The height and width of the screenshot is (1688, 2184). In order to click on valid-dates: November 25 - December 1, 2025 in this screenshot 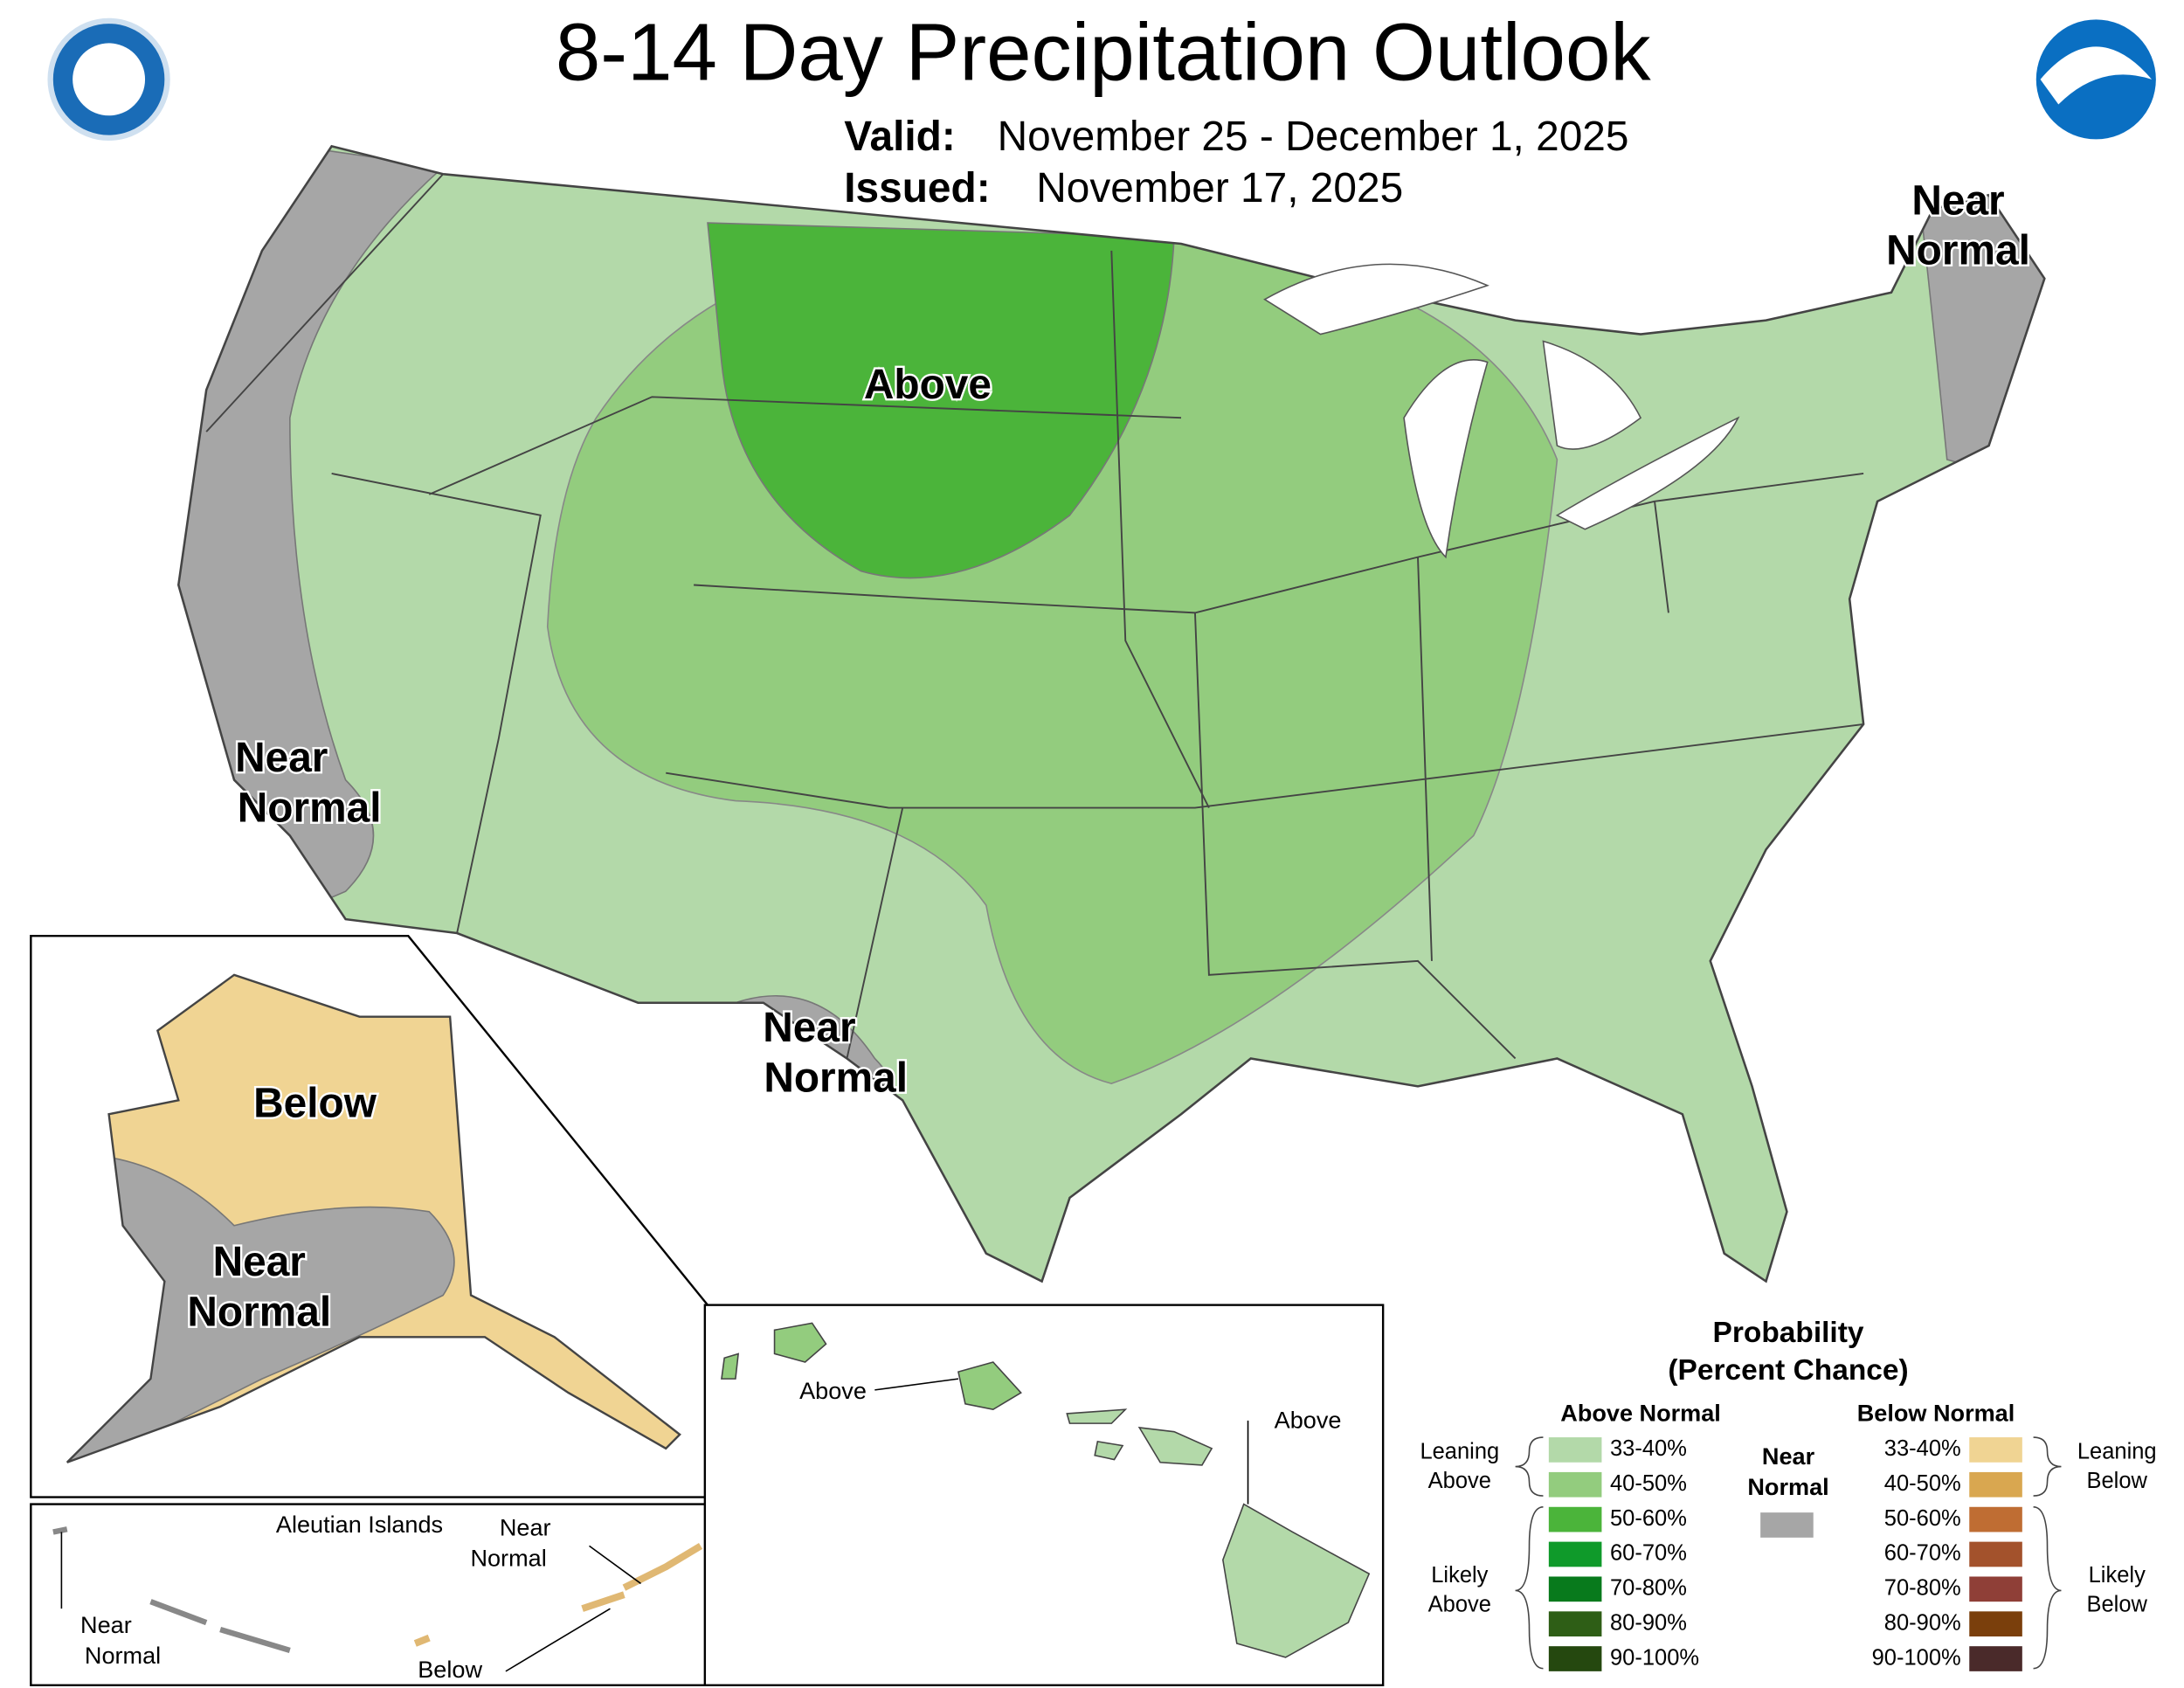, I will do `click(1313, 137)`.